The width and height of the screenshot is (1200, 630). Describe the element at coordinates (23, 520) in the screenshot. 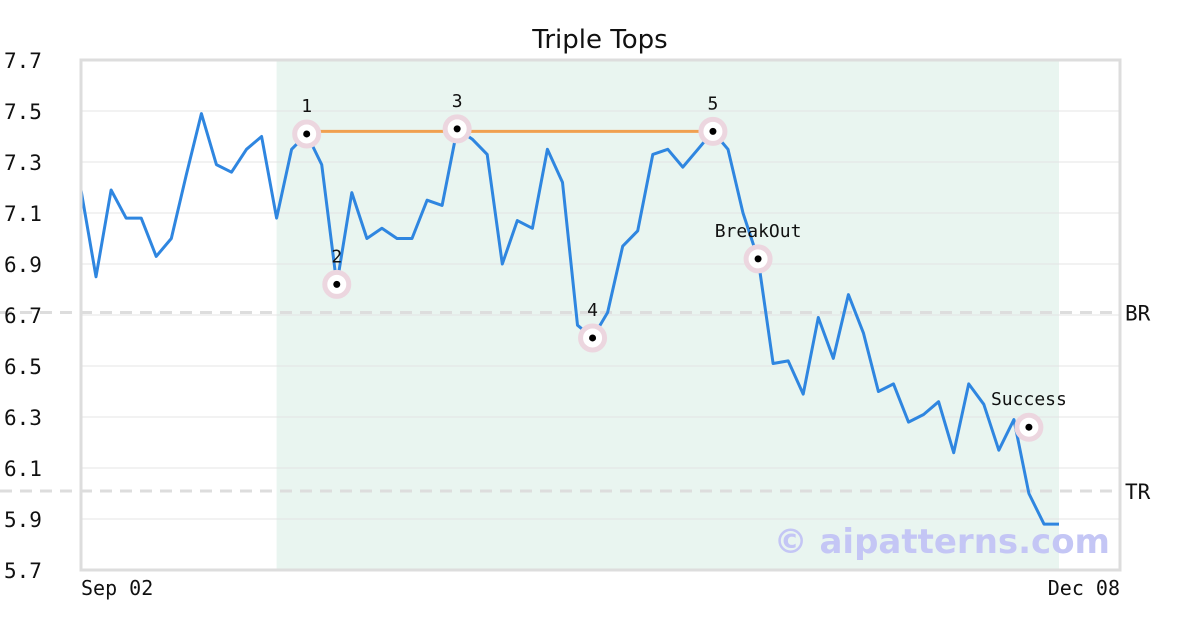

I see `y-tick-label: 5.9` at that location.